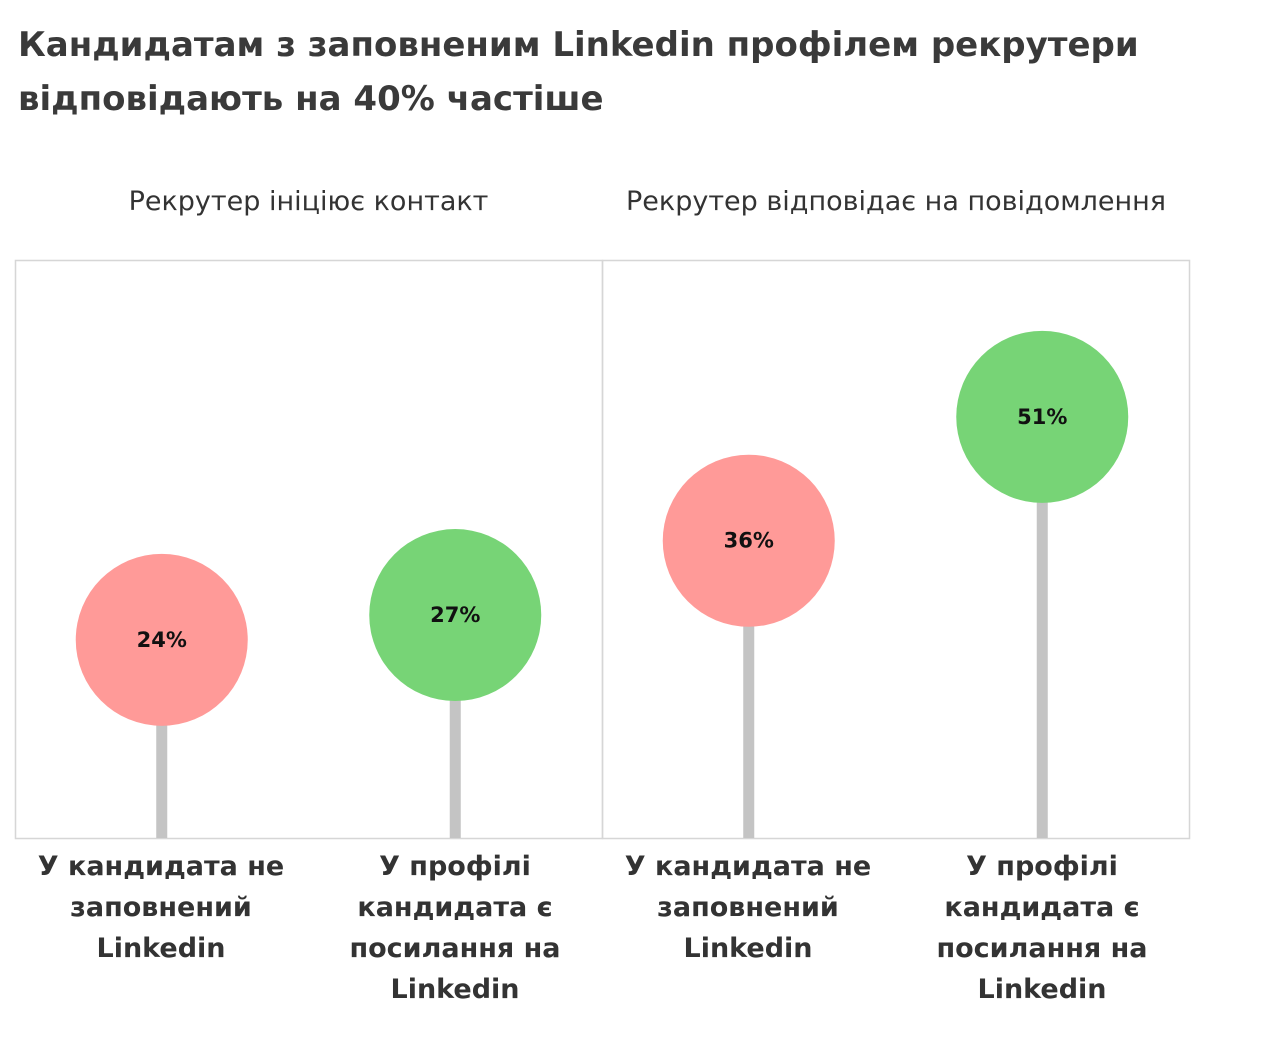 The image size is (1280, 1050). I want to click on category-label-no-linkedin-panel1: У кандидата не заповнений Linkedin, so click(161, 907).